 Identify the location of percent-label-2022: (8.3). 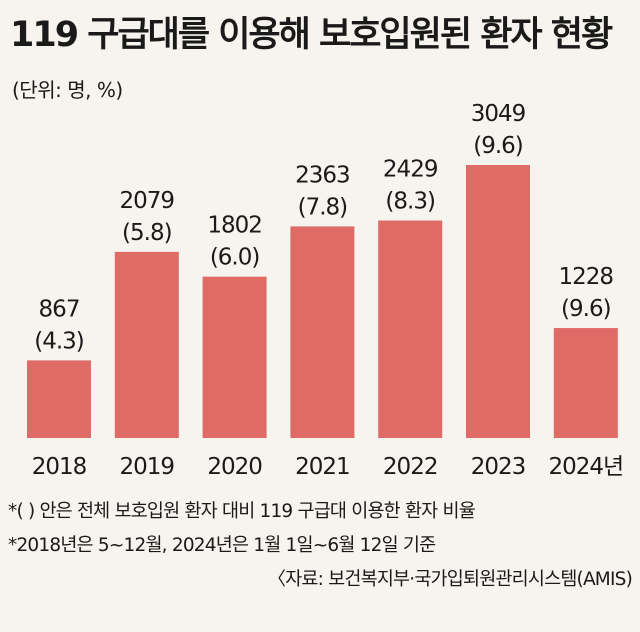
(410, 202).